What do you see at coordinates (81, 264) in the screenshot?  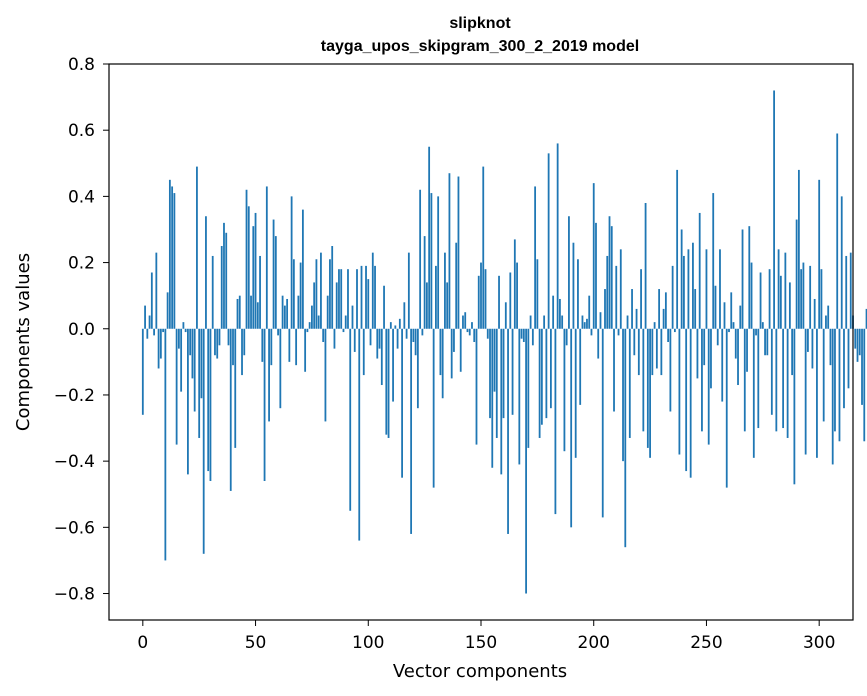 I see `y-tick-label: 0.2` at bounding box center [81, 264].